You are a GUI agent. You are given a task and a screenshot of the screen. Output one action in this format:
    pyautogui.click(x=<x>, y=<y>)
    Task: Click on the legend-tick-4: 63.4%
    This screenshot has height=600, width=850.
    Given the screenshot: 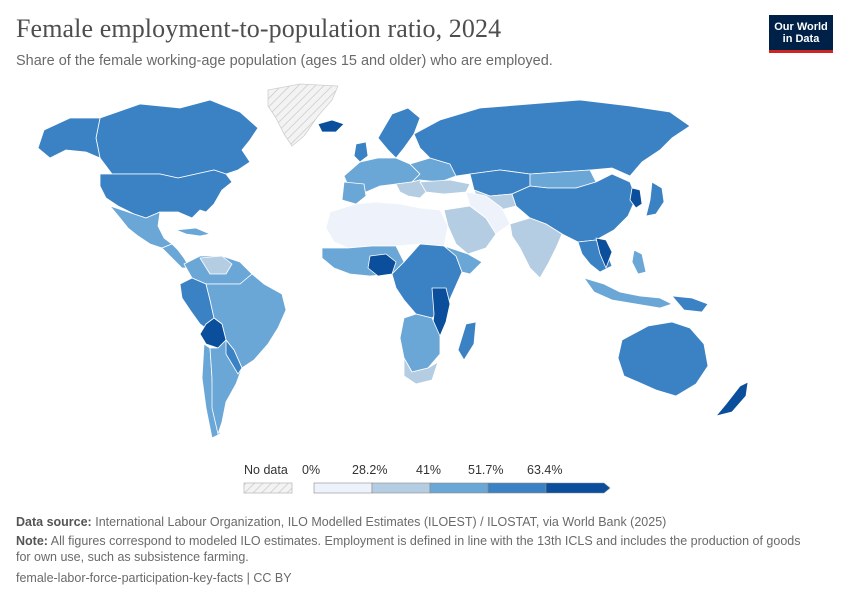 What is the action you would take?
    pyautogui.click(x=545, y=470)
    